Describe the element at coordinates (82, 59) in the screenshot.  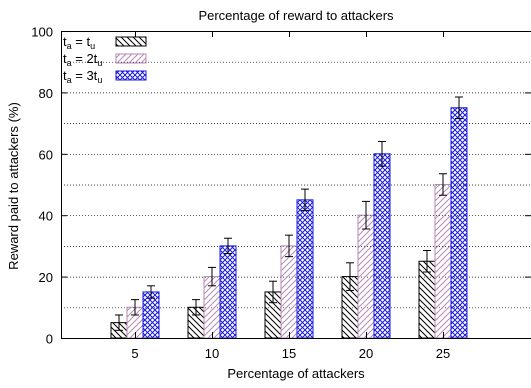
I see `legend-label: ta = 2tu` at that location.